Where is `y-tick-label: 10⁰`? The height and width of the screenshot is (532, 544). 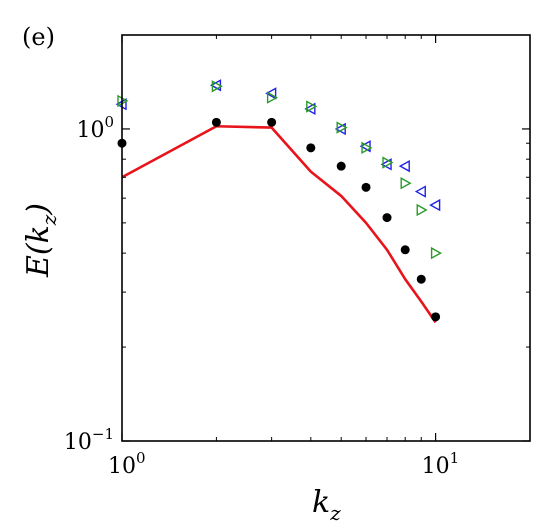
y-tick-label: 10⁰ is located at coordinates (95, 128).